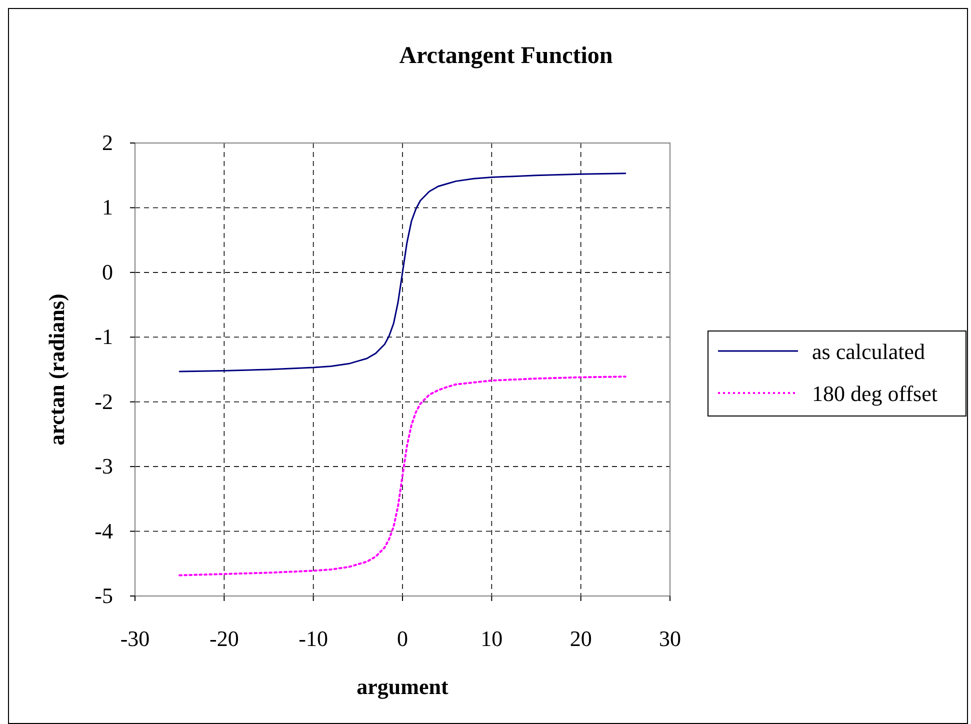  I want to click on x-tick-label: 10, so click(491, 638).